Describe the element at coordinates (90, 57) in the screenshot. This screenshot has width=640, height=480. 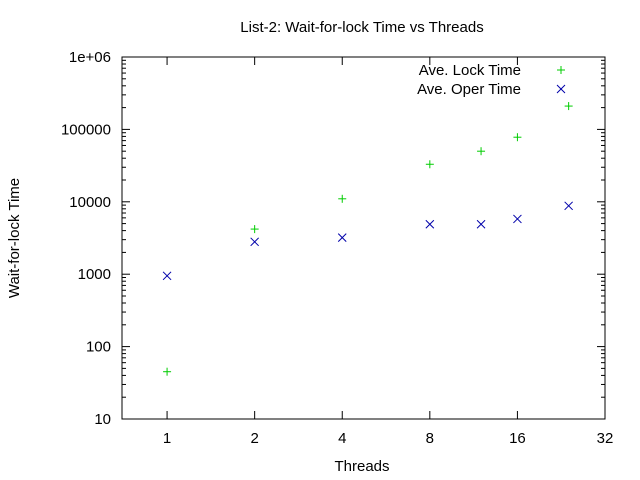
I see `y-tick-label: 1e+06` at that location.